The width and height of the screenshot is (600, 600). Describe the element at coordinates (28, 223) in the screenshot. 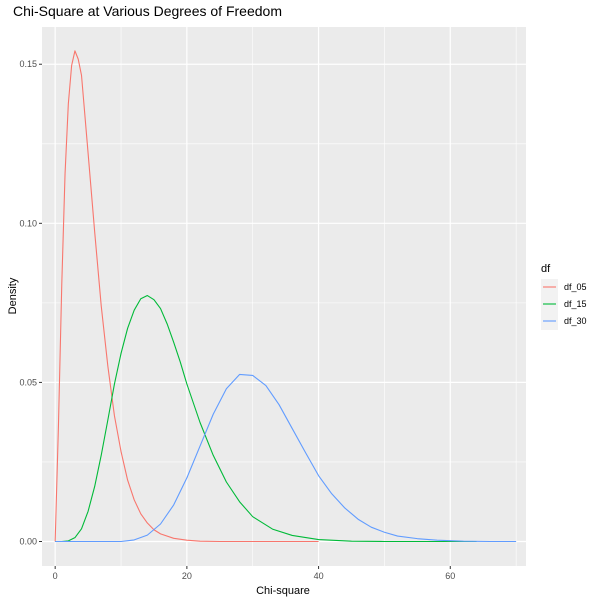

I see `y-tick-label-2: 0.10` at that location.